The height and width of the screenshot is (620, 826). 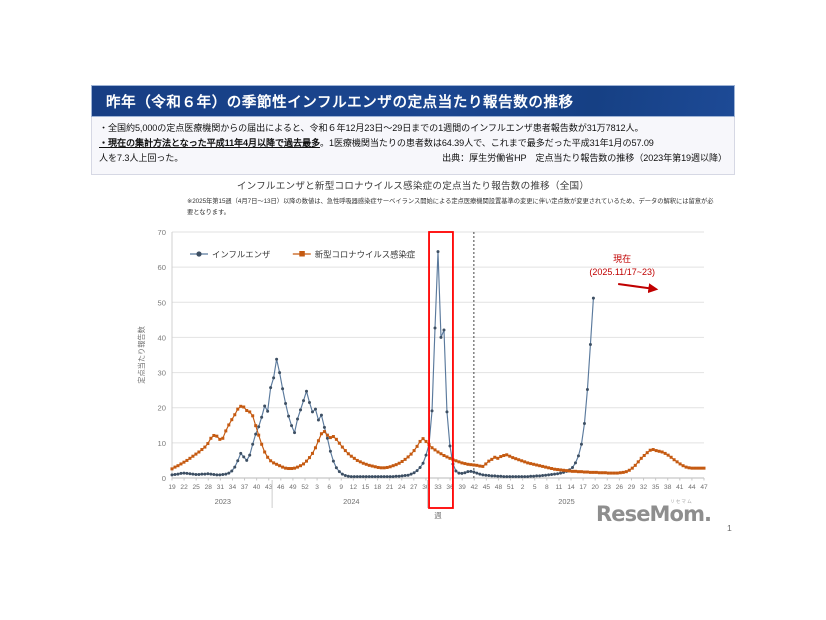 What do you see at coordinates (390, 487) in the screenshot?
I see `x-axis-tick-label: 21` at bounding box center [390, 487].